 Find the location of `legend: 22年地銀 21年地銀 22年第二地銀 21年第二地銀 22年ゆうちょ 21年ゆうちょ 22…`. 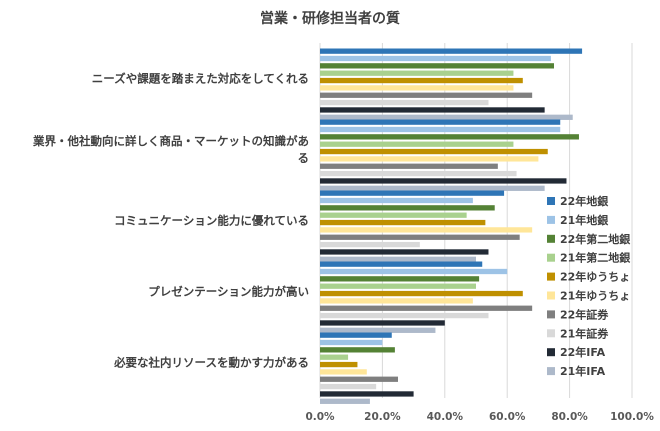

legend: 22年地銀 21年地銀 22年第二地銀 21年第二地銀 22年ゆうちょ 21年ゆうちょ 22… is located at coordinates (588, 286).